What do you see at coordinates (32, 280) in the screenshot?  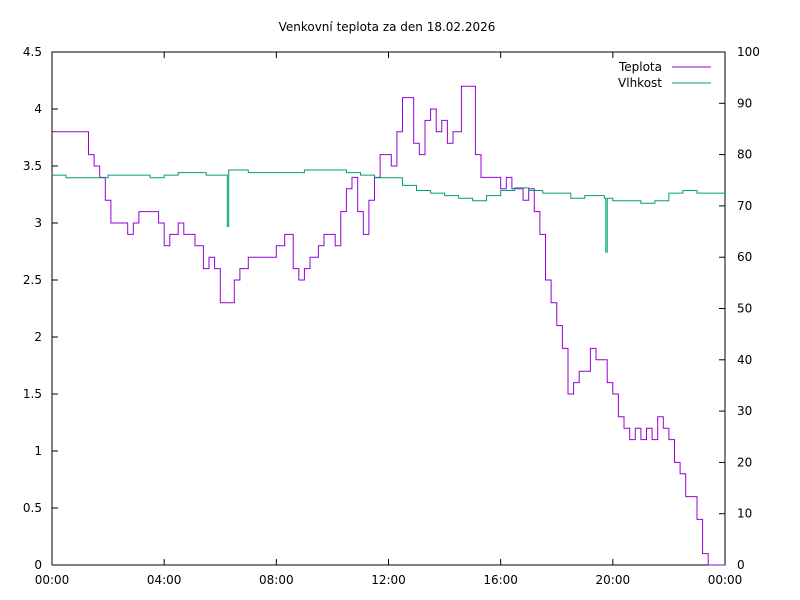 I see `y-tick-label: 2.5` at bounding box center [32, 280].